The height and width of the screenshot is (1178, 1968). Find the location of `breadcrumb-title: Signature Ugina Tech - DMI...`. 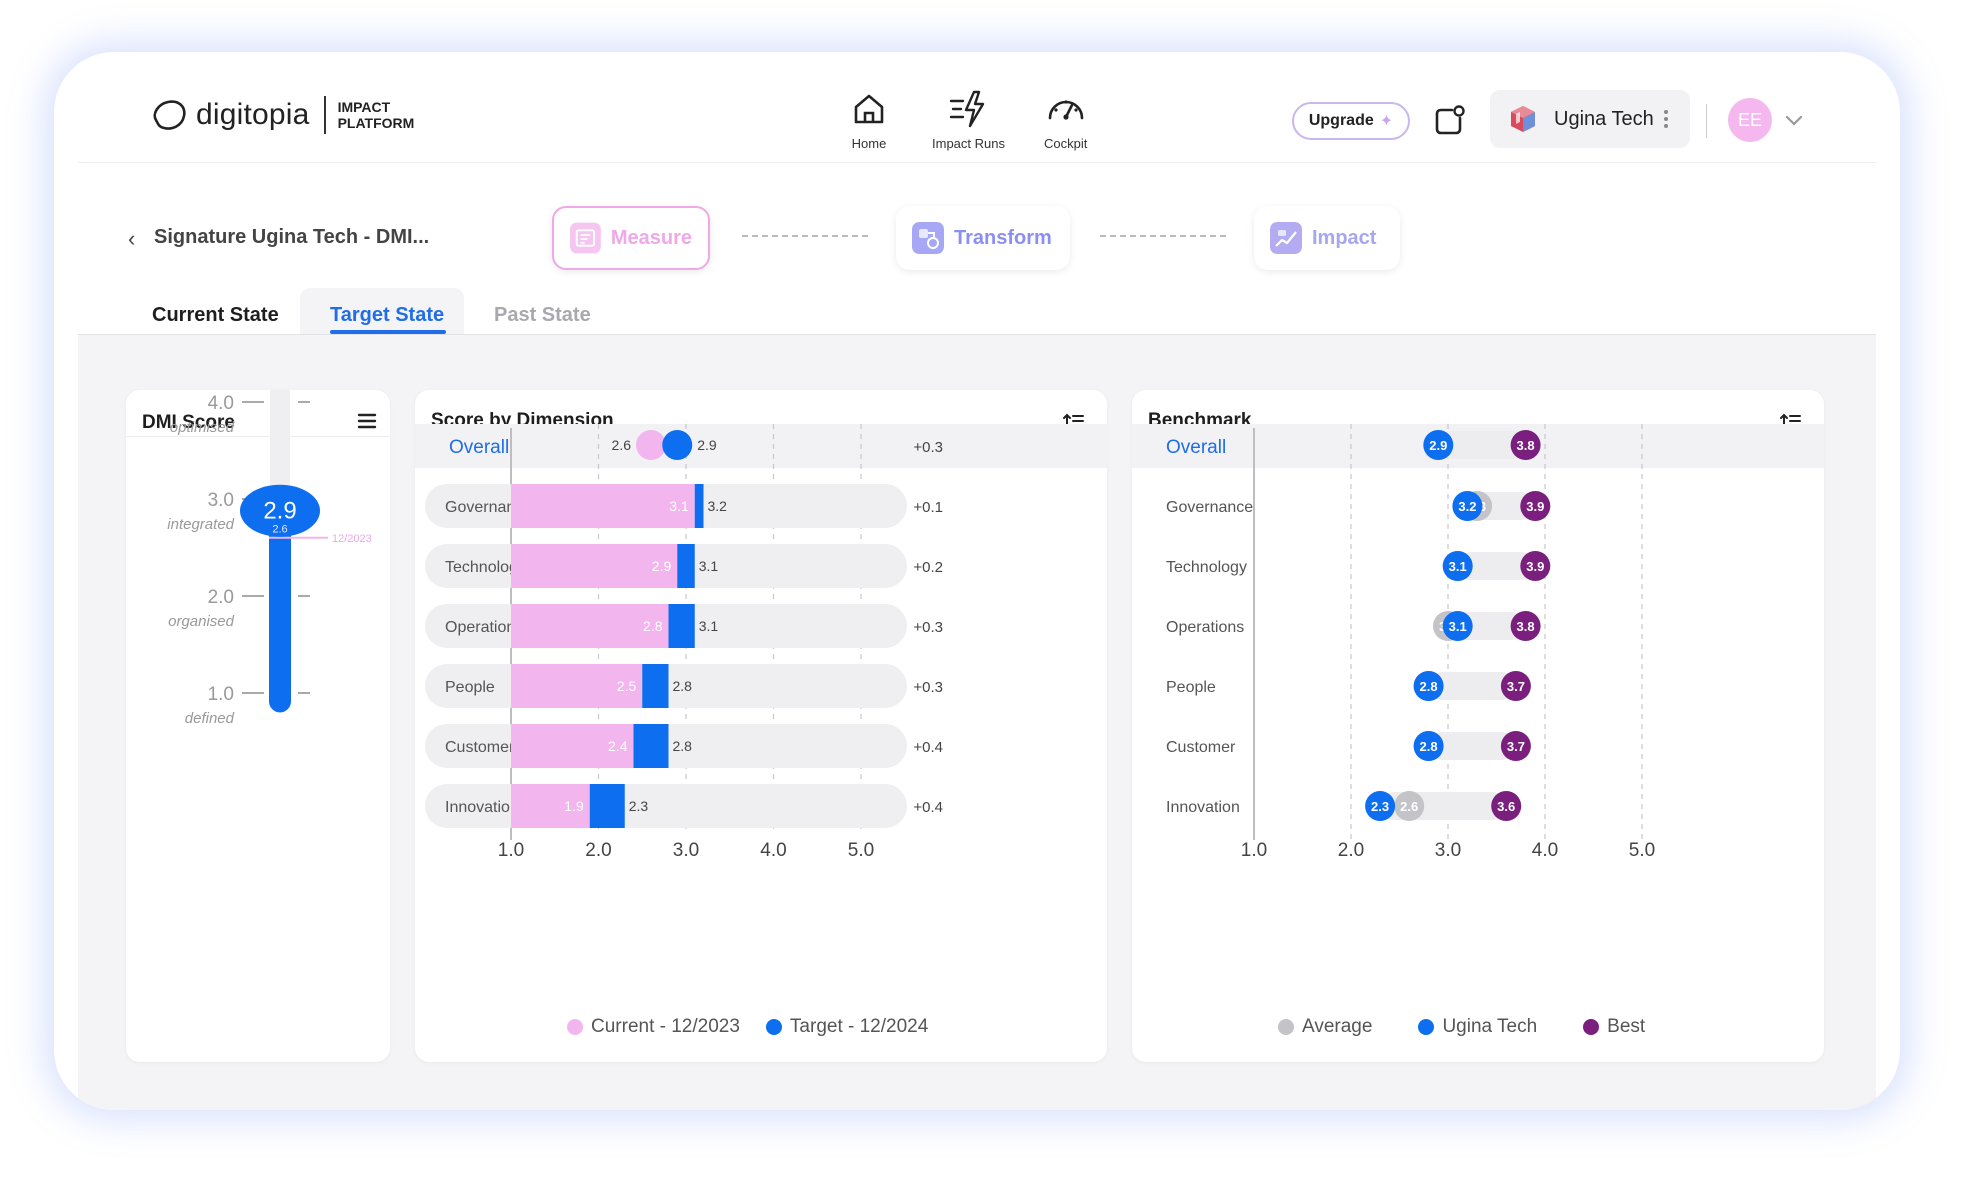

breadcrumb-title: Signature Ugina Tech - DMI... is located at coordinates (292, 237).